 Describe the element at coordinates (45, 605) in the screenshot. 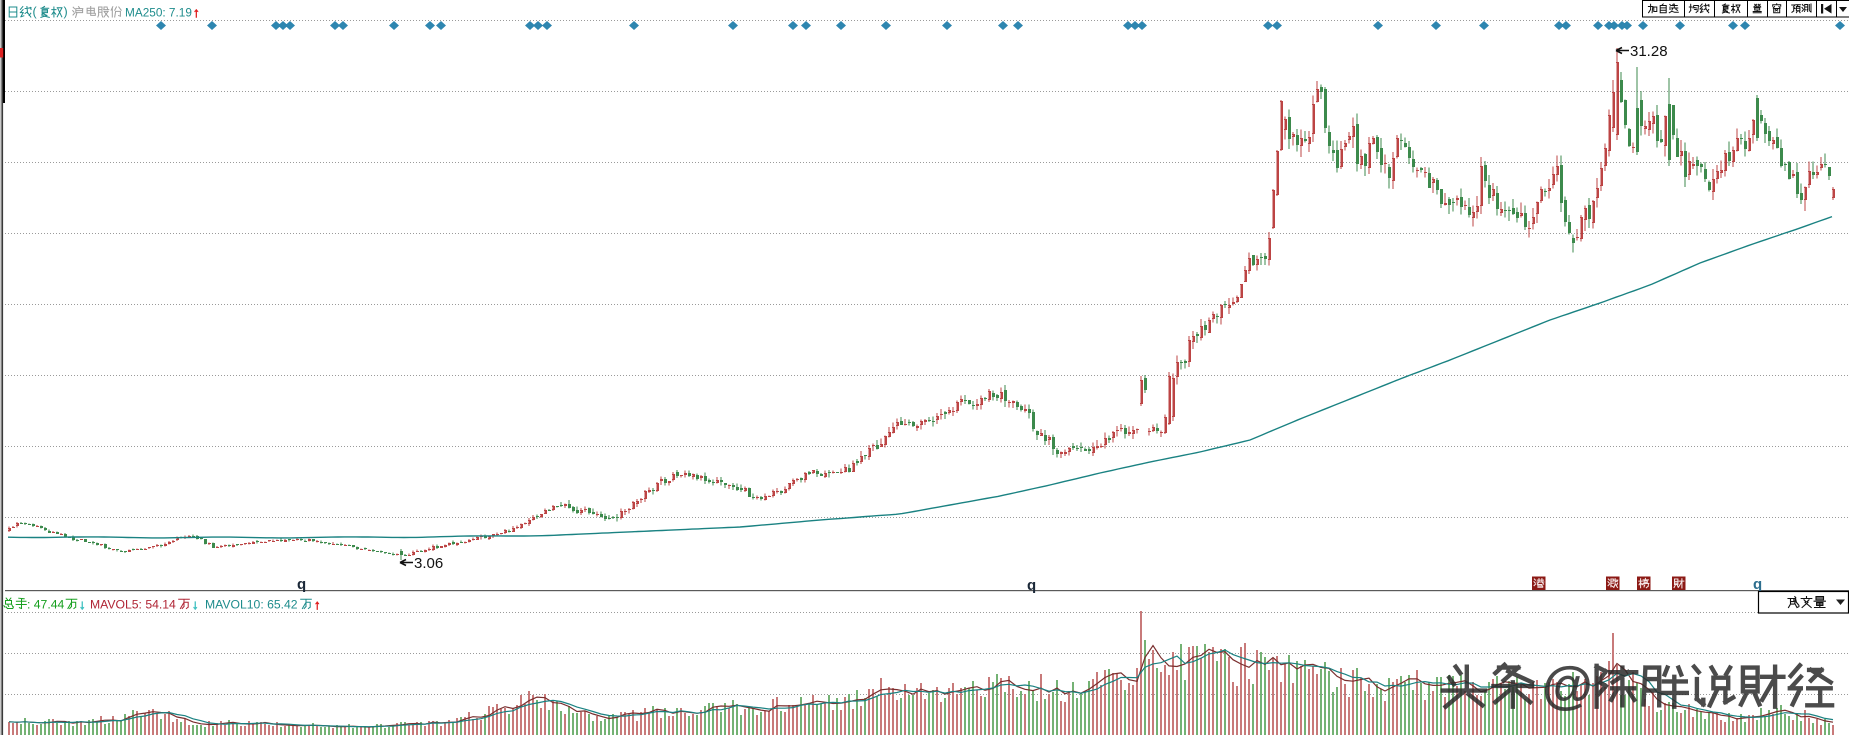

I see `svg-text:: 47.44: : 47.44` at that location.